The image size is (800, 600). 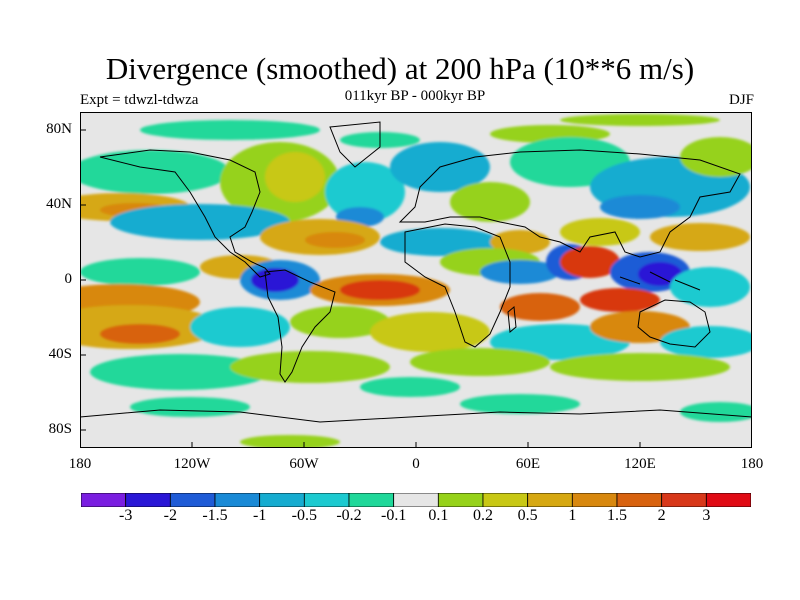 What do you see at coordinates (416, 464) in the screenshot?
I see `lon-label: 0` at bounding box center [416, 464].